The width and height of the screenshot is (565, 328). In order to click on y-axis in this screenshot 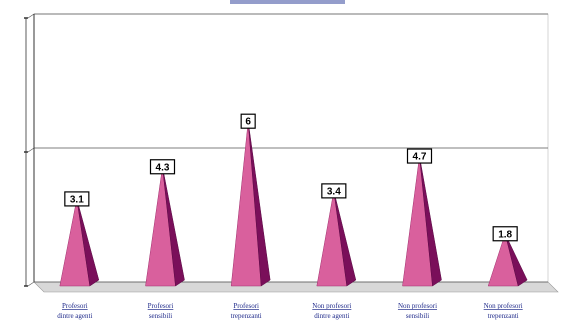, I will do `click(29, 150)`.